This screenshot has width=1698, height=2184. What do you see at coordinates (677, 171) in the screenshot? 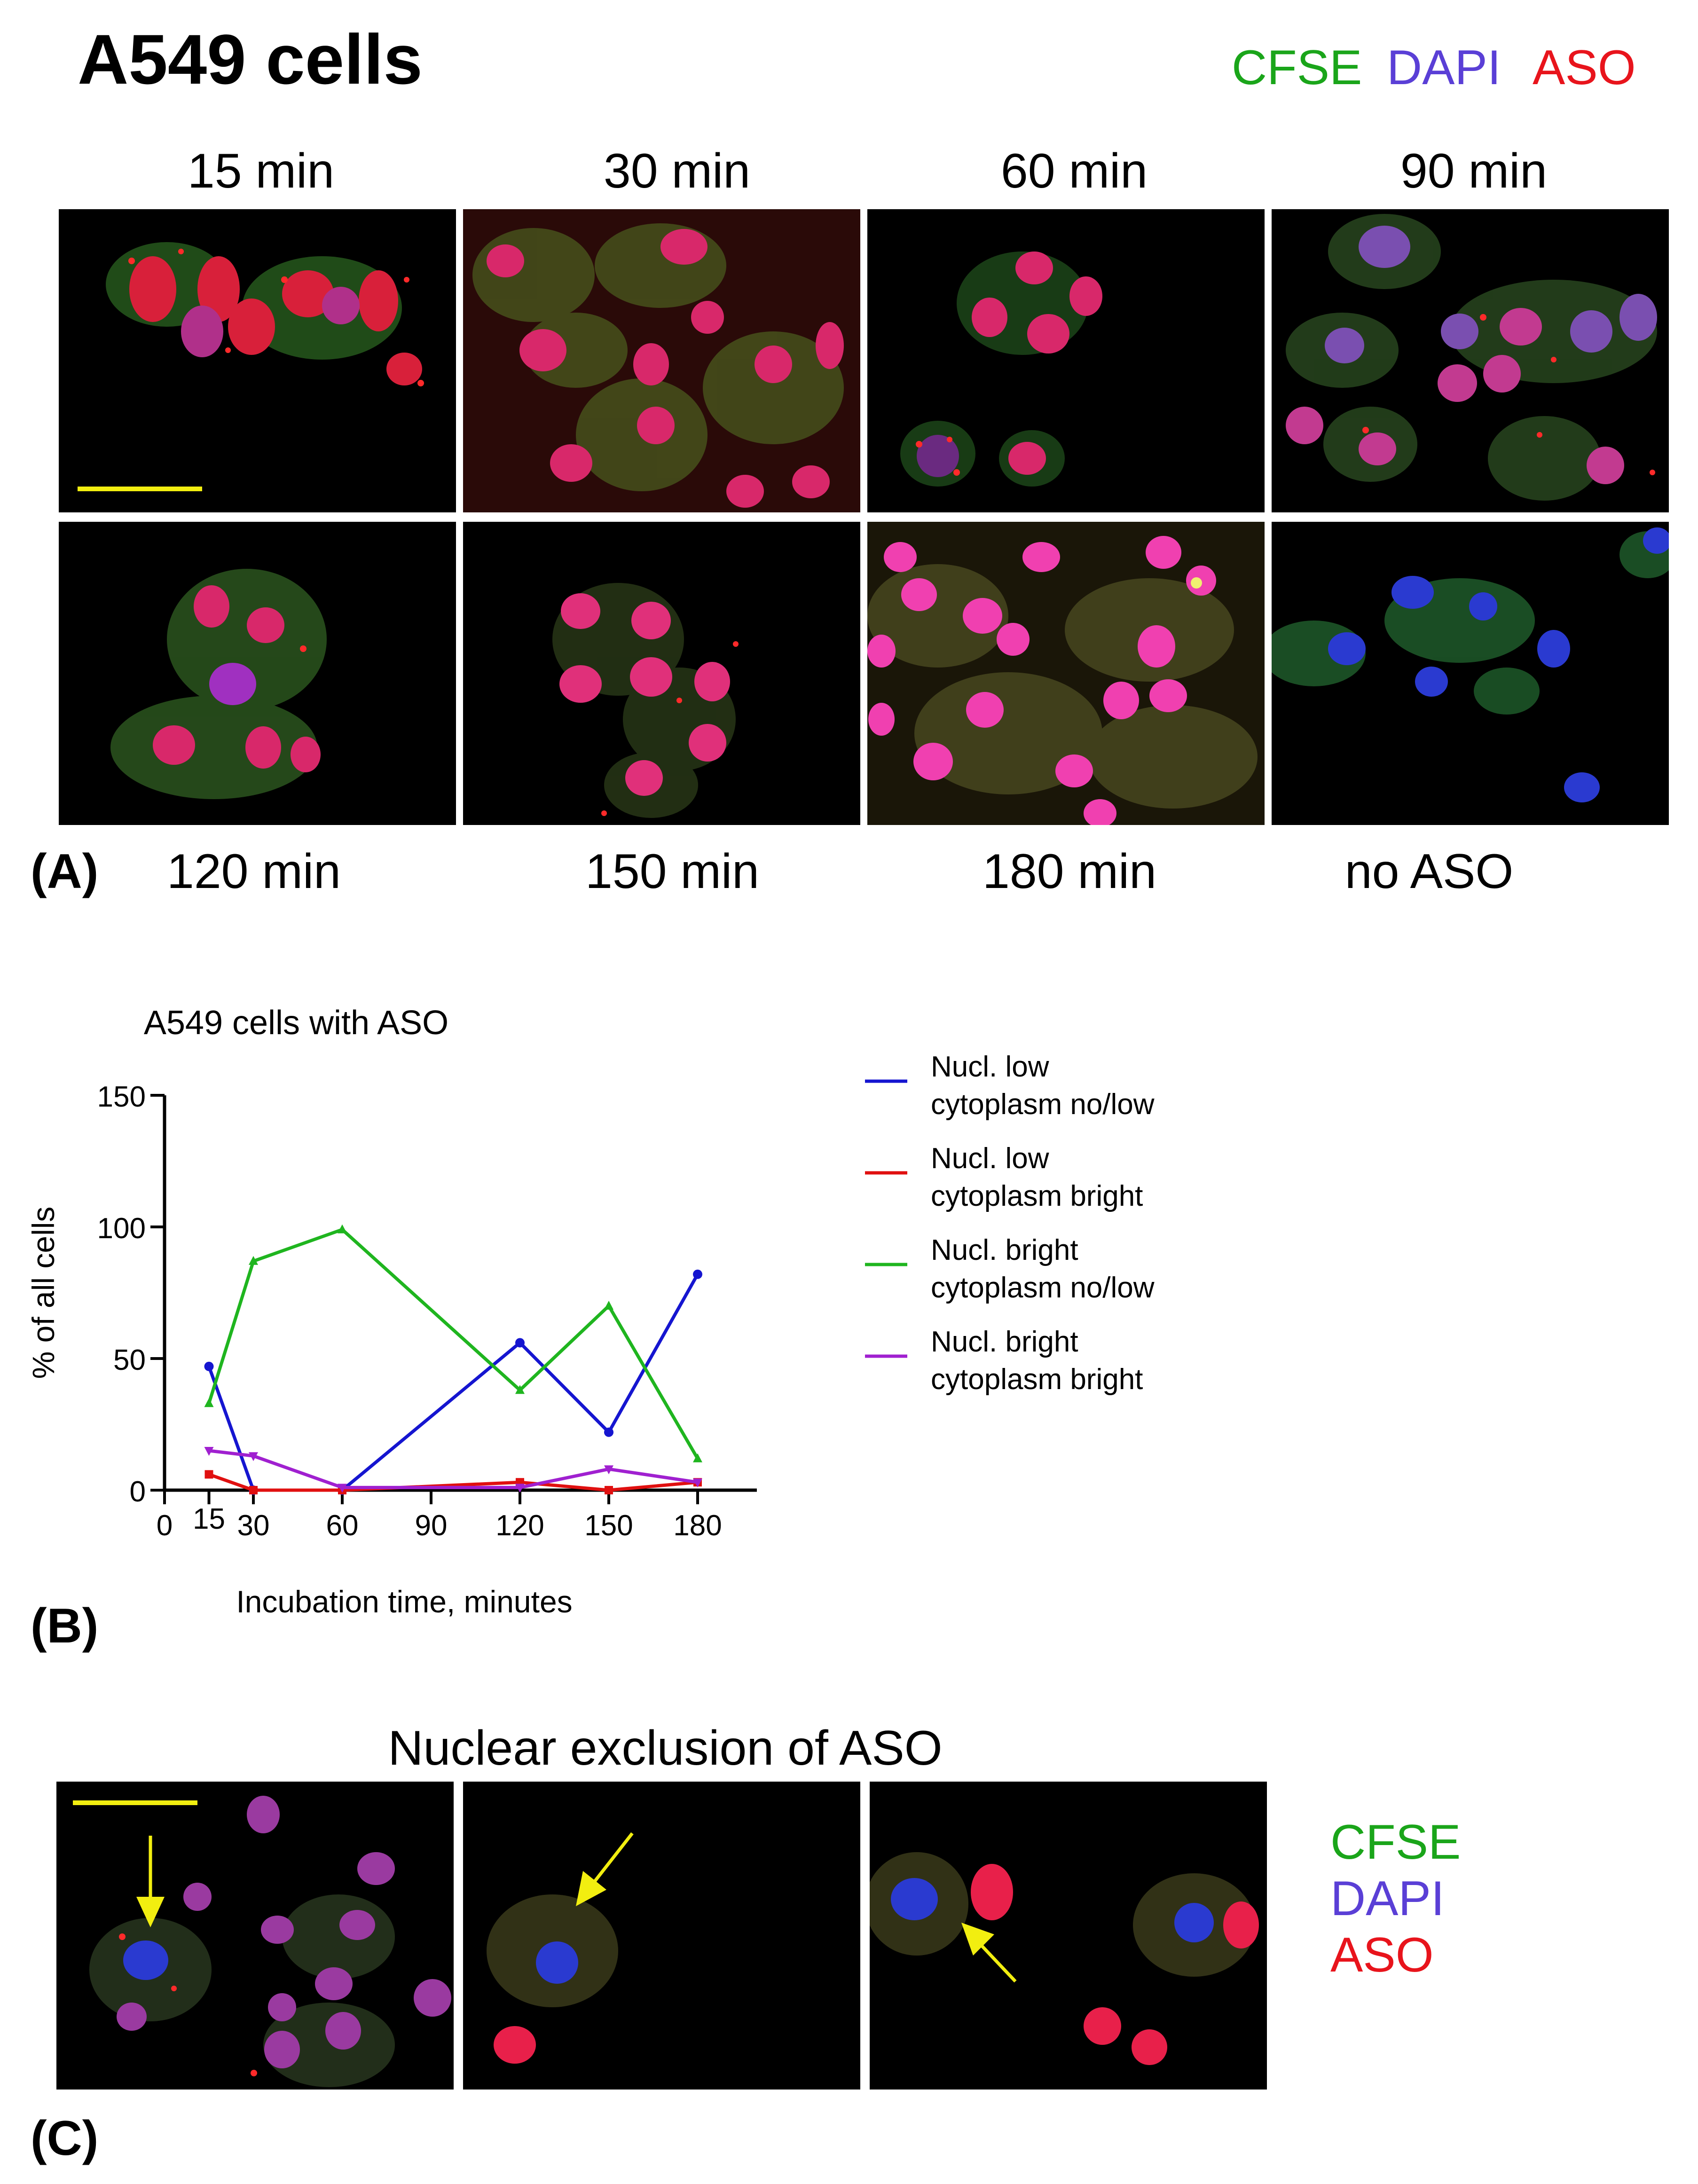
I see `label-30min: 30 min` at bounding box center [677, 171].